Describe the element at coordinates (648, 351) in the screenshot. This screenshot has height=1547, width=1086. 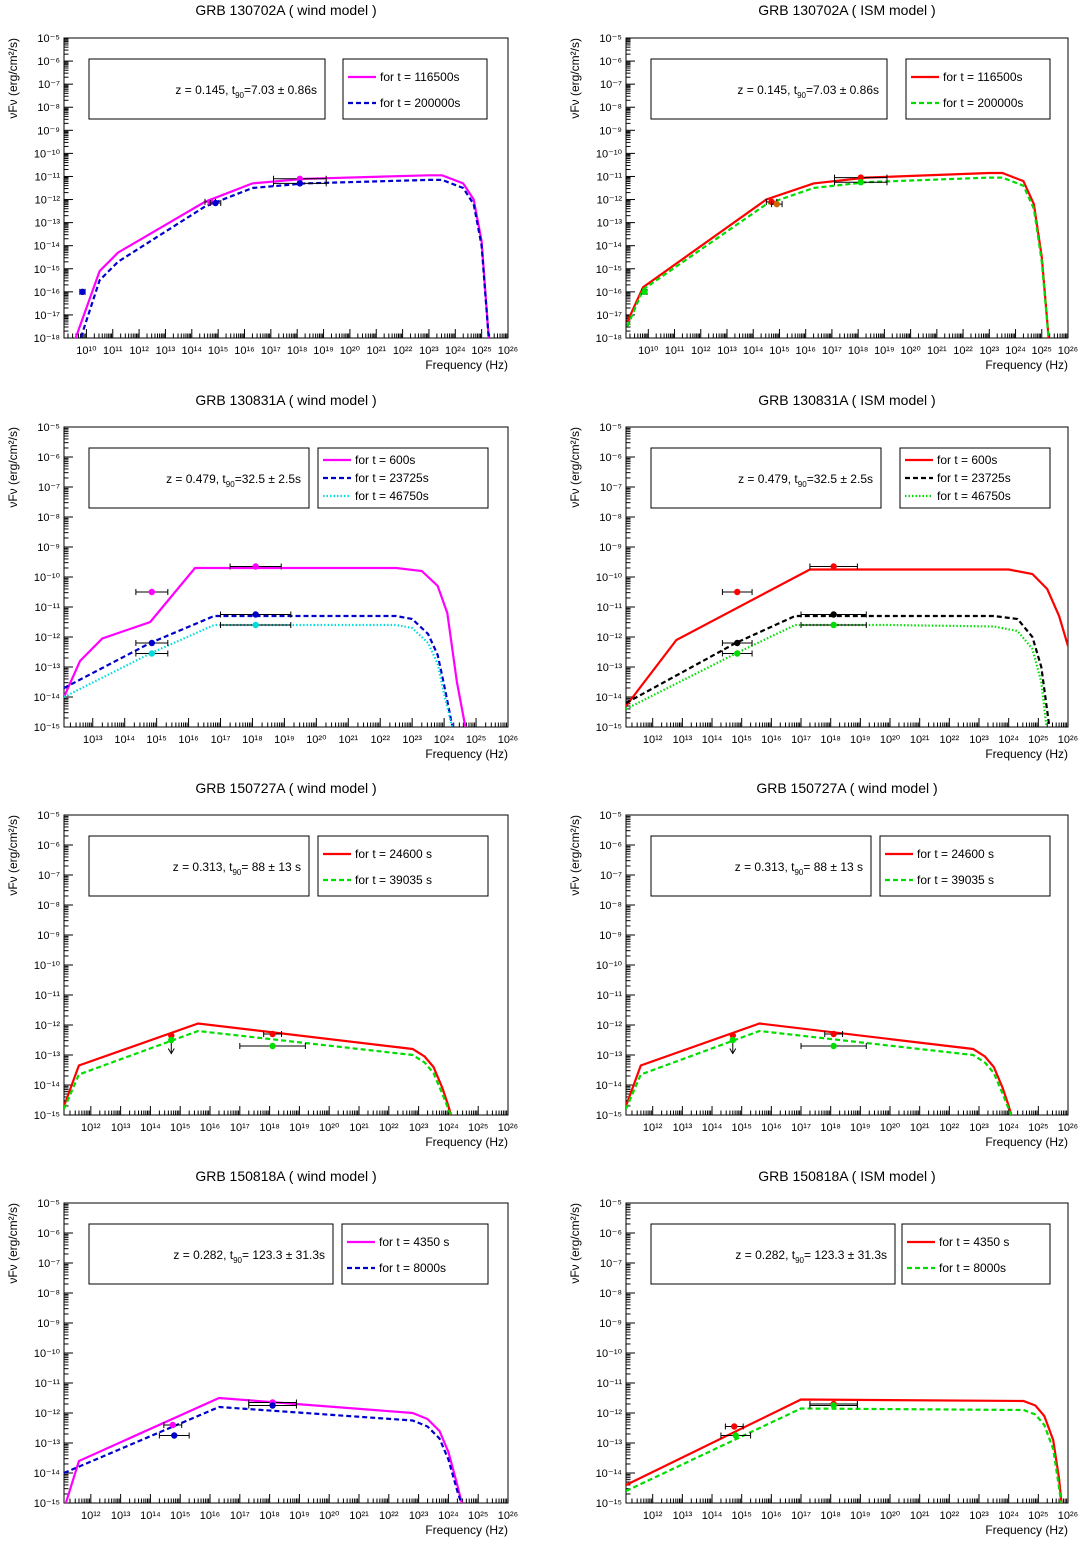
I see `x-tick-label: 10¹⁰` at that location.